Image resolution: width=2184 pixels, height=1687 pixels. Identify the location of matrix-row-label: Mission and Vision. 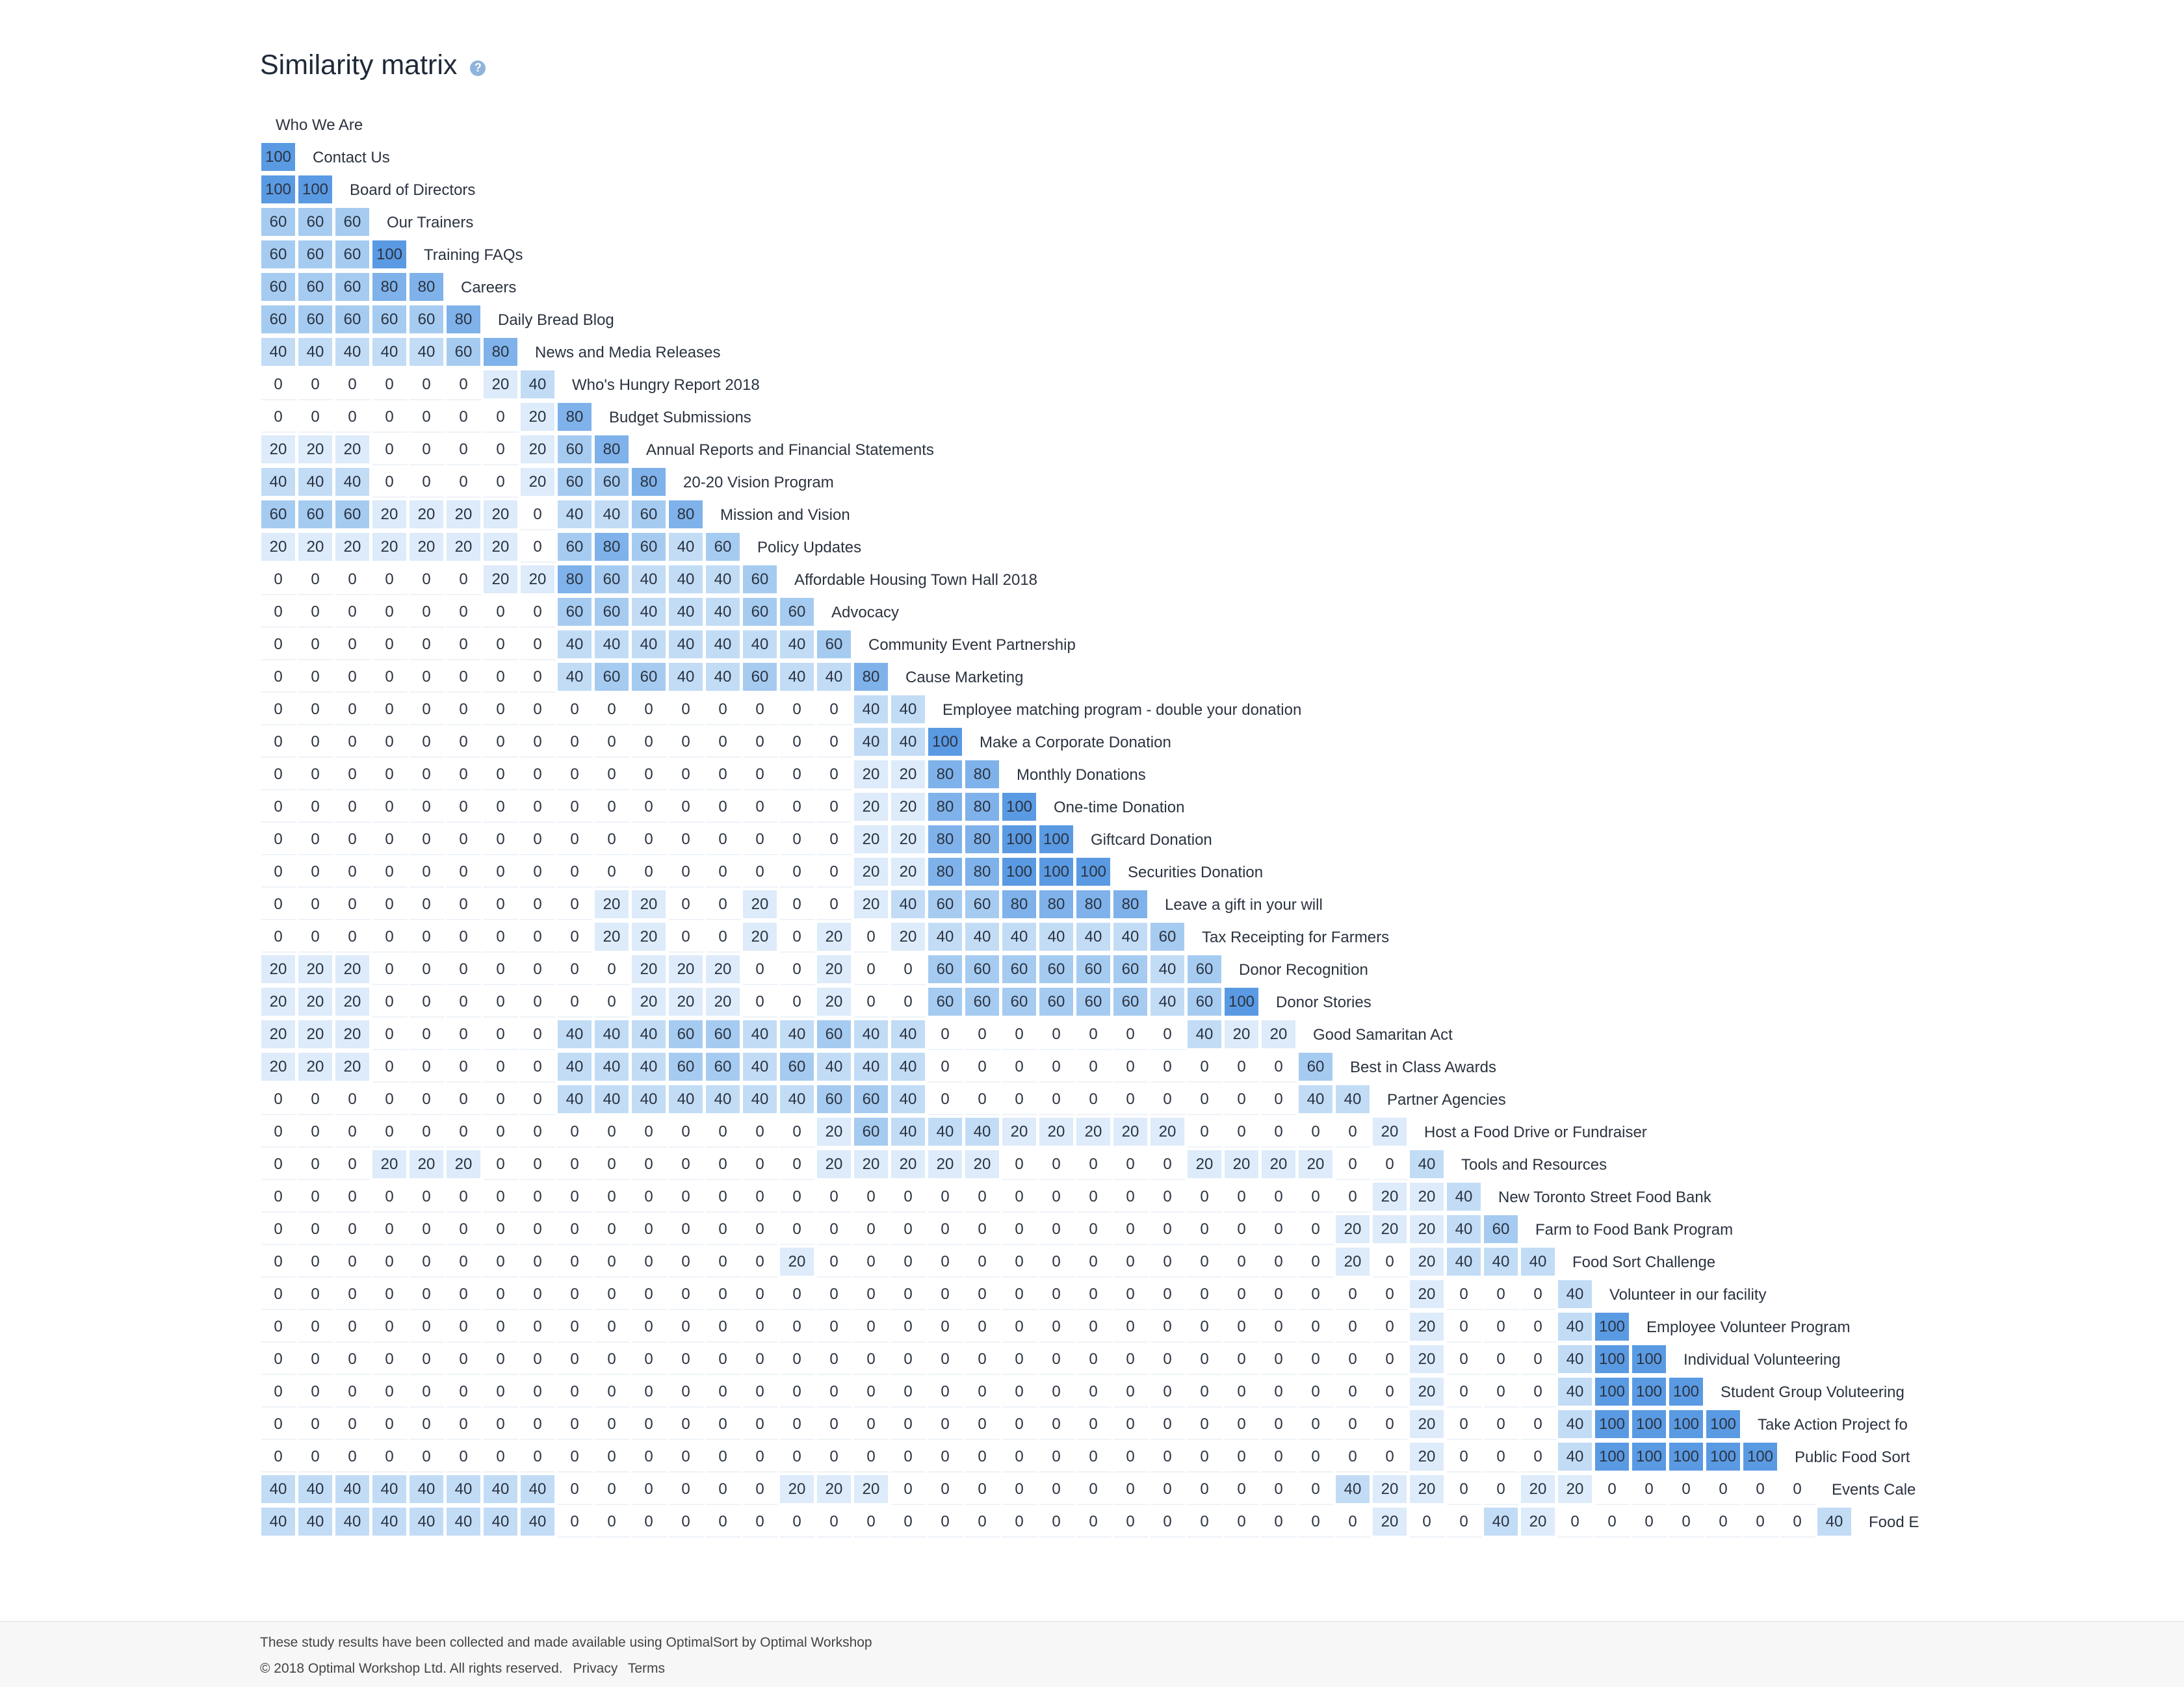
(785, 515).